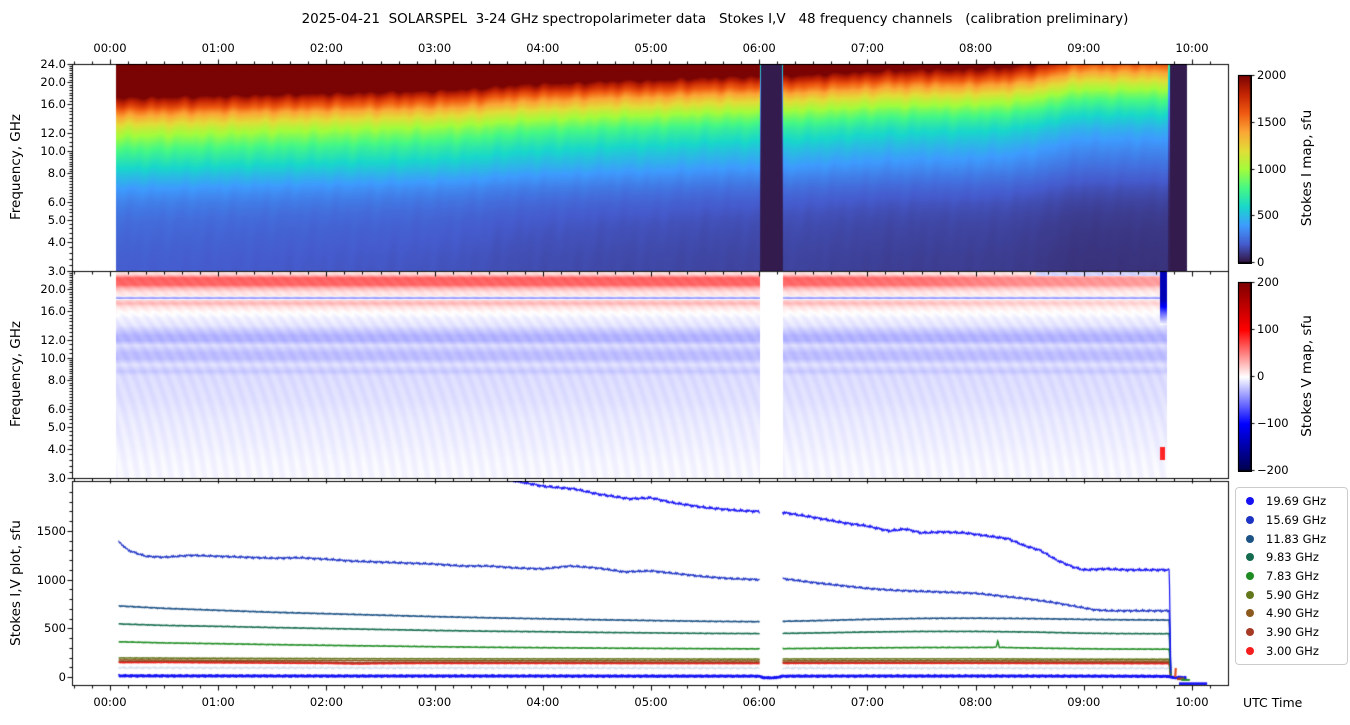  Describe the element at coordinates (1084, 48) in the screenshot. I see `time-tick-label-top: 09:00` at that location.